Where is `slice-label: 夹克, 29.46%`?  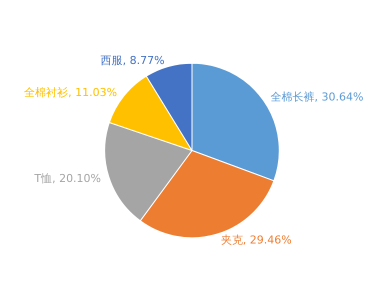 slice-label: 夹克, 29.46% is located at coordinates (256, 239).